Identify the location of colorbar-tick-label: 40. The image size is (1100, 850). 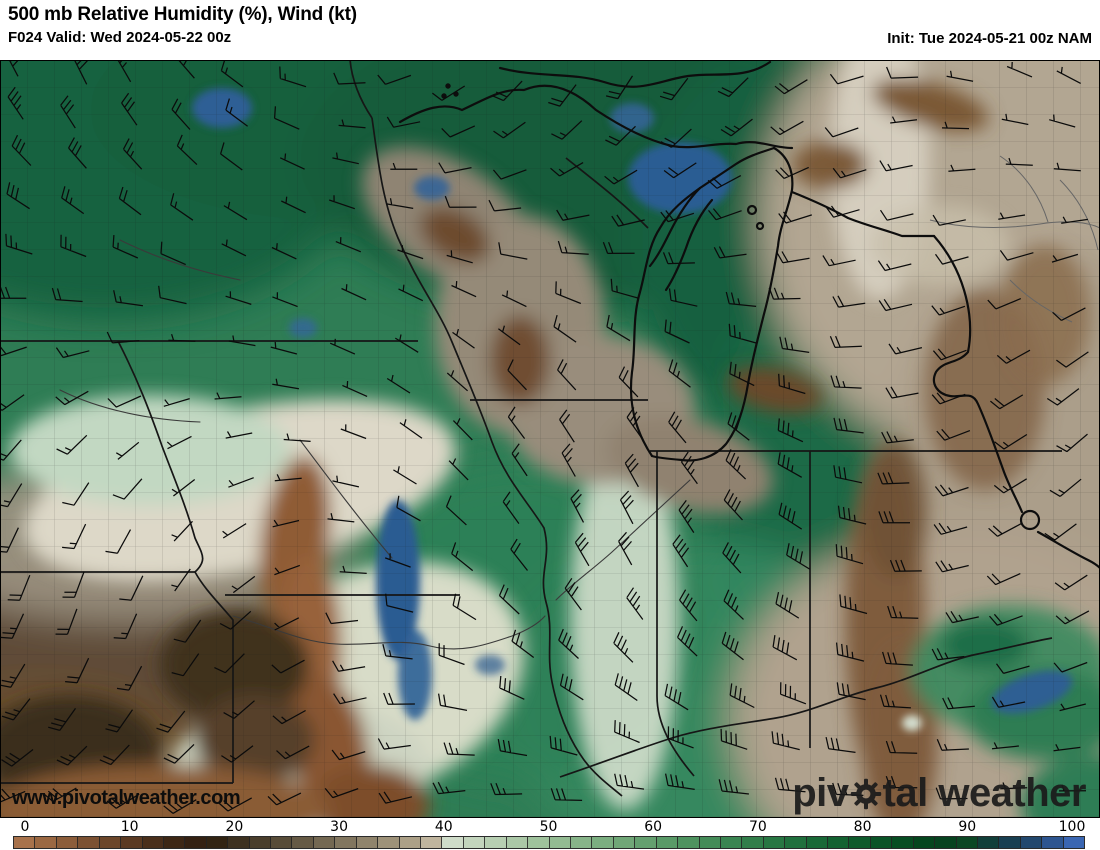
(443, 827).